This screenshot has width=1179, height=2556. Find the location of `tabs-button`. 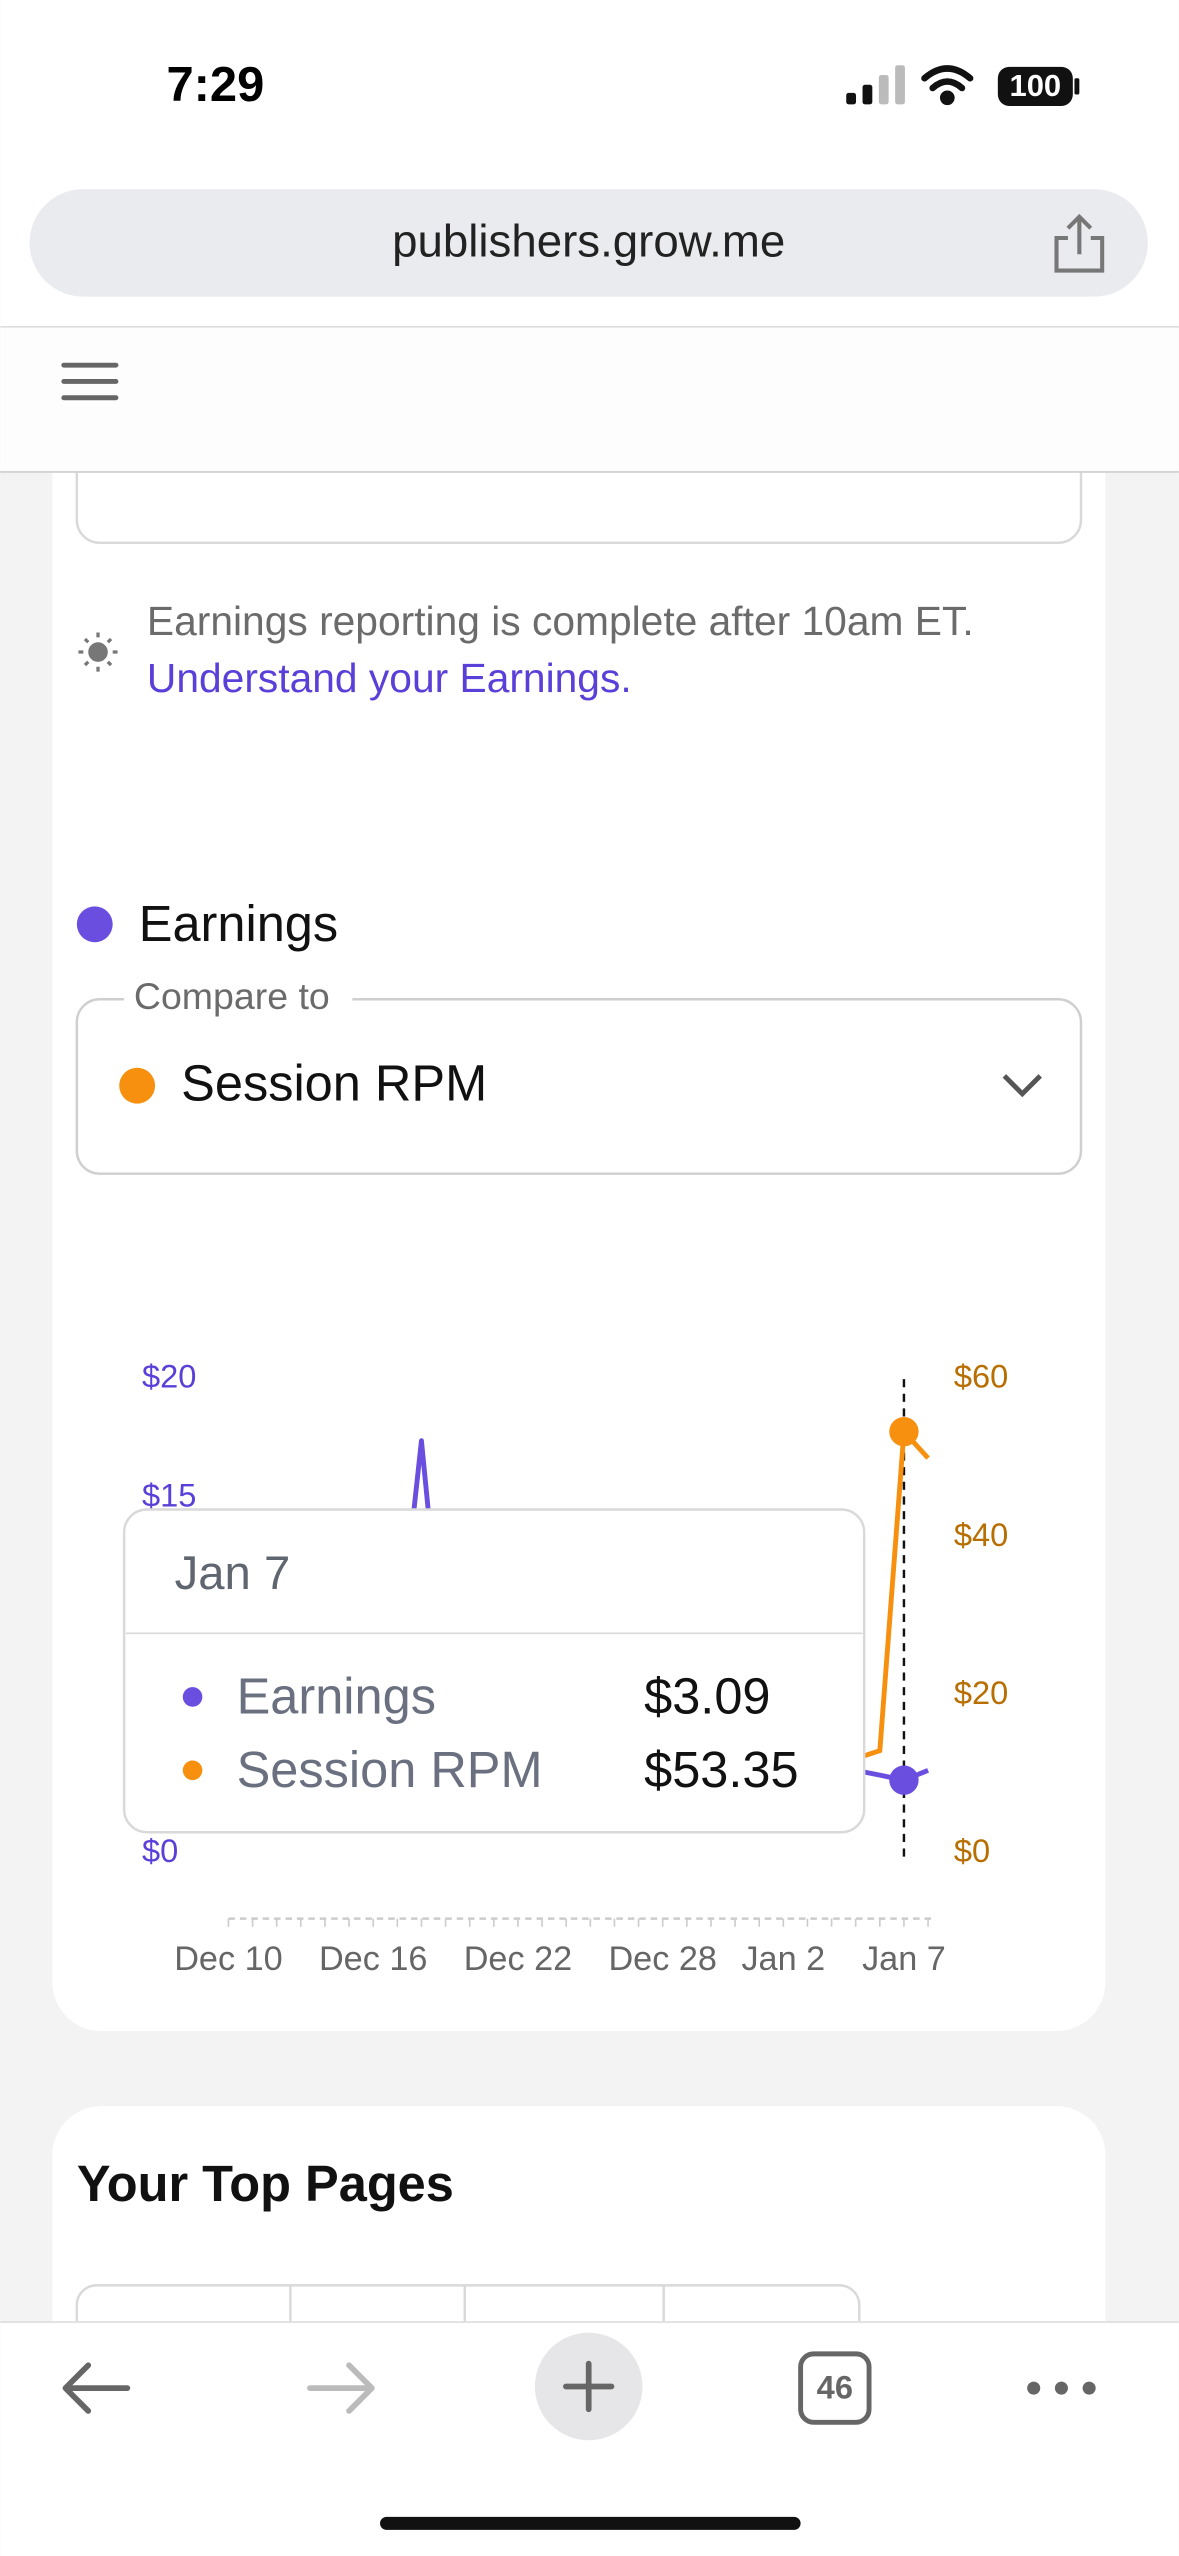

tabs-button is located at coordinates (835, 2388).